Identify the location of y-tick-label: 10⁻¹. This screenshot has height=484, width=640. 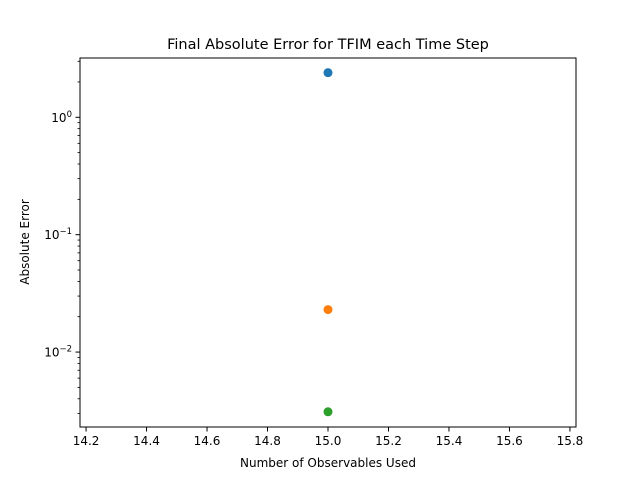
(58, 234).